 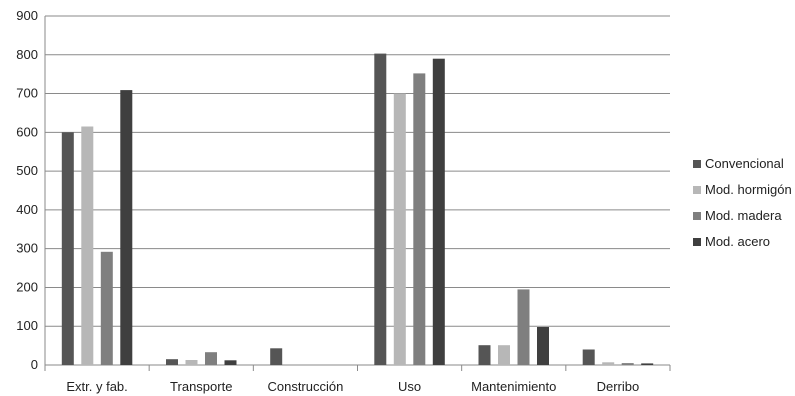 I want to click on y-tick-label: 100, so click(x=27, y=325).